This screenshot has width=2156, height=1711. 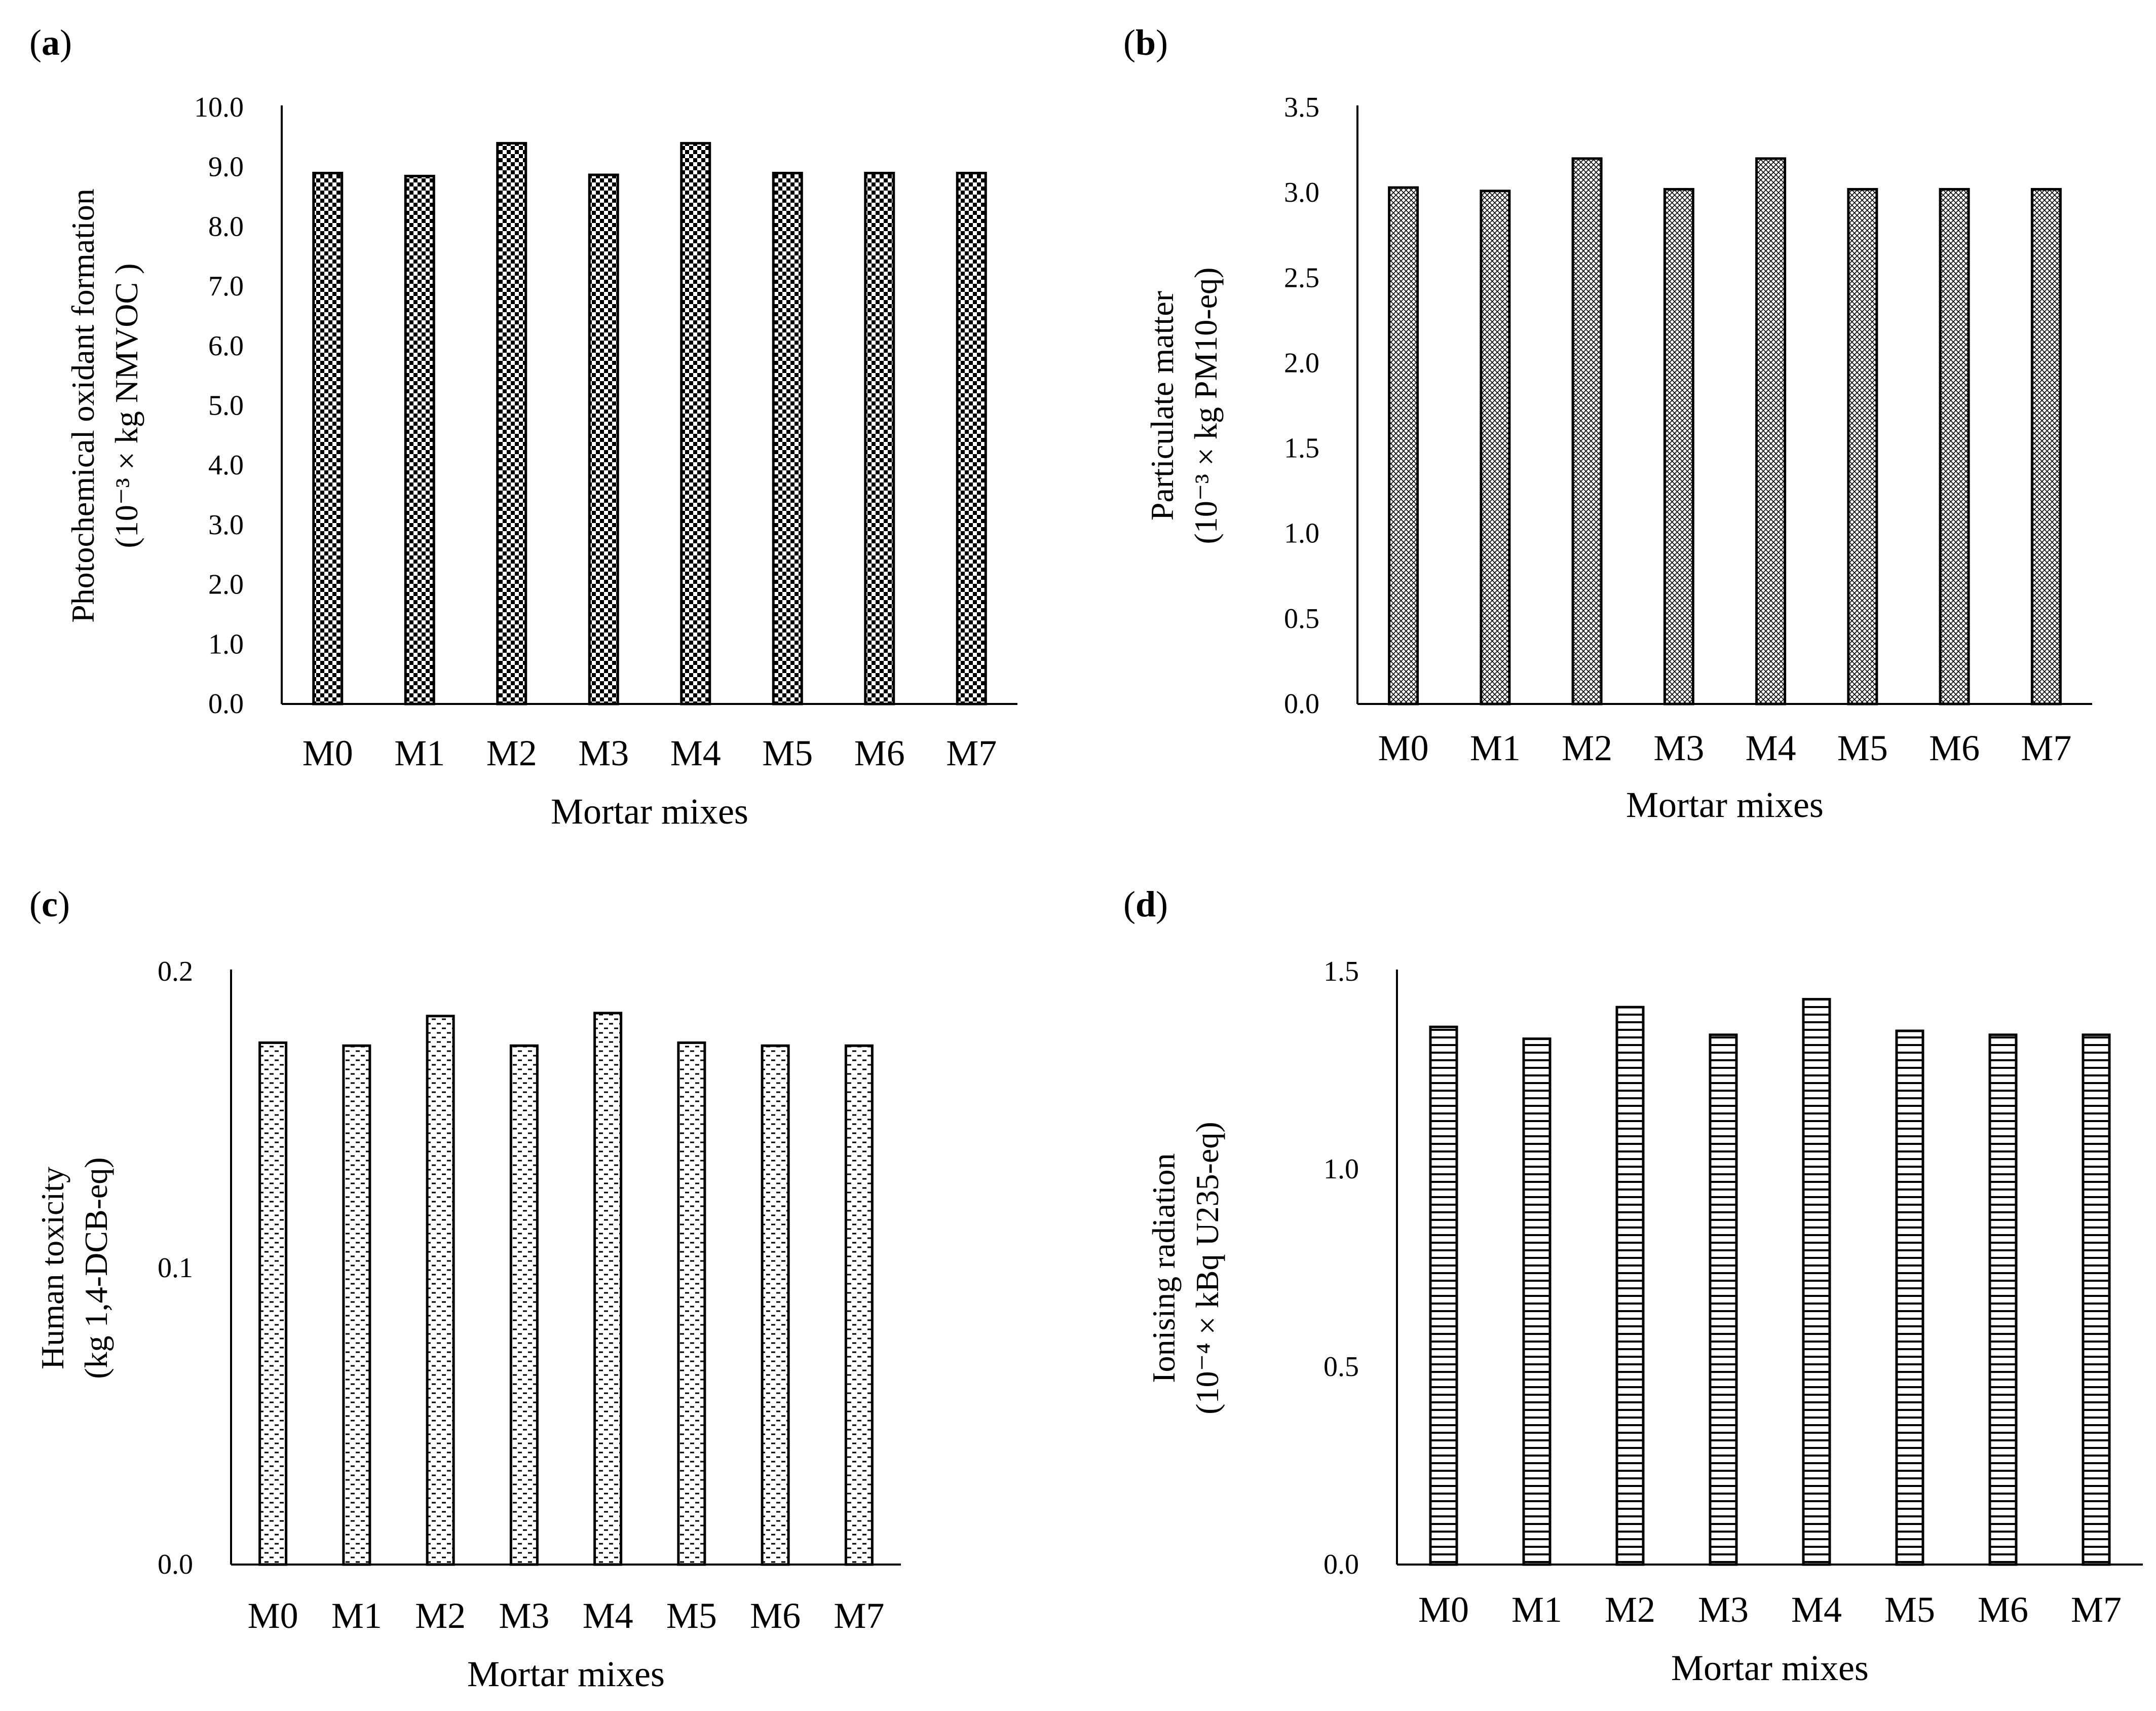 I want to click on y-tick-label: 8.0, so click(x=226, y=226).